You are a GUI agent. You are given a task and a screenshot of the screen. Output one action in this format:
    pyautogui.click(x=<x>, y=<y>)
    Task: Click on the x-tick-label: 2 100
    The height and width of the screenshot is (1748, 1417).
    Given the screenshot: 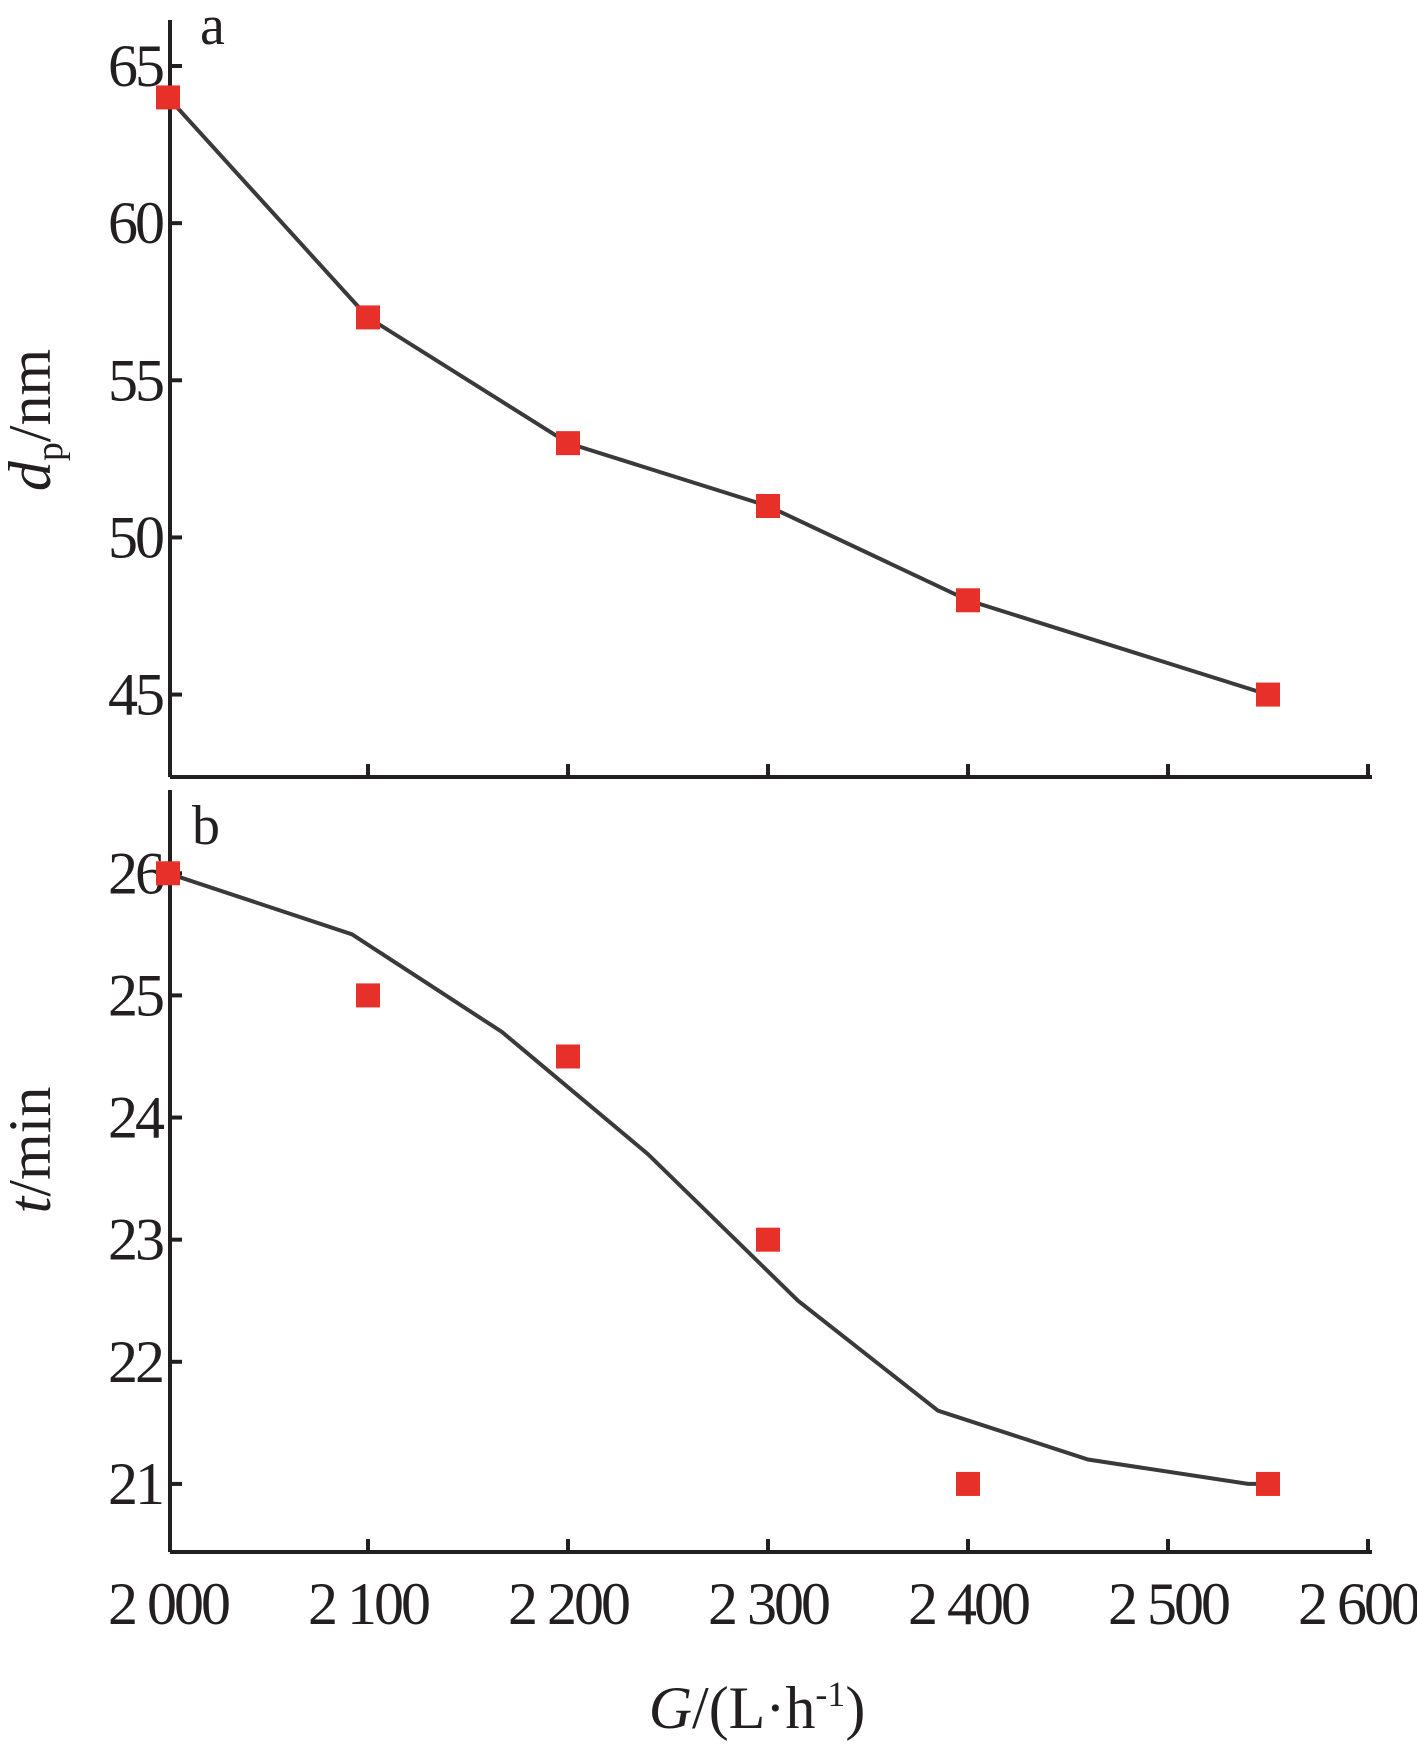 What is the action you would take?
    pyautogui.click(x=368, y=1604)
    